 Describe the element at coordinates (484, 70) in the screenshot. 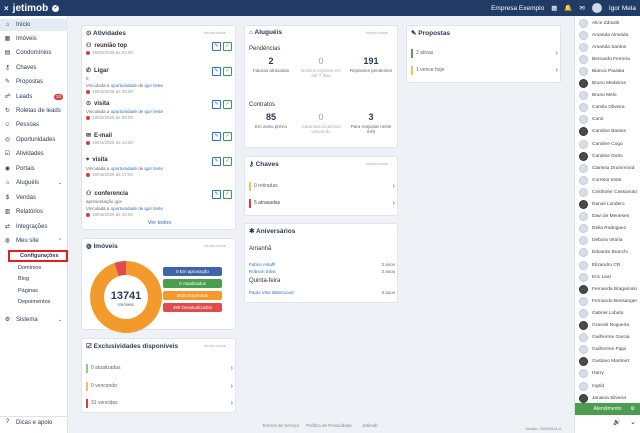

I see `propostas-row: 1 vence hoje ›` at that location.